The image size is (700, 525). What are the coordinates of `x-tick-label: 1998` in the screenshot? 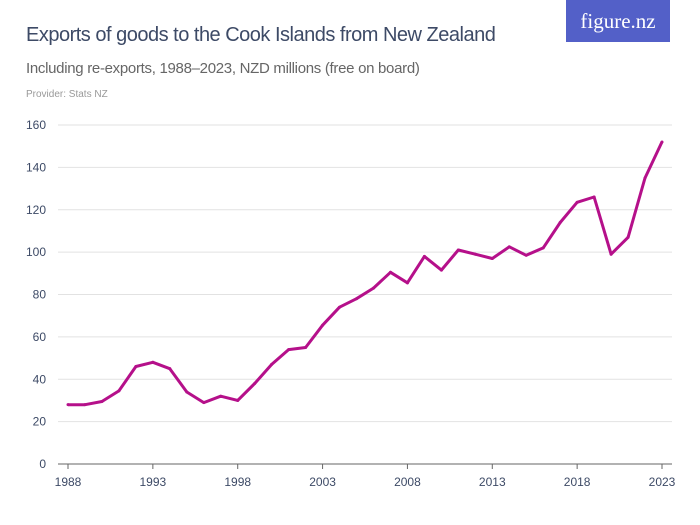 It's located at (237, 482).